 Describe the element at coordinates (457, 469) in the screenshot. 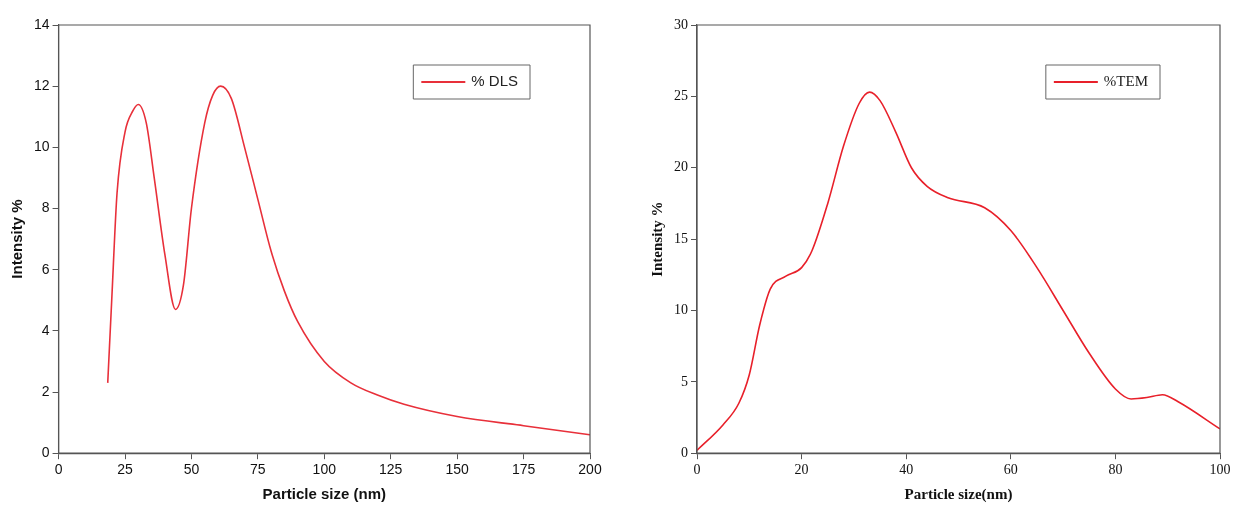

I see `x-tick-label: 150` at that location.